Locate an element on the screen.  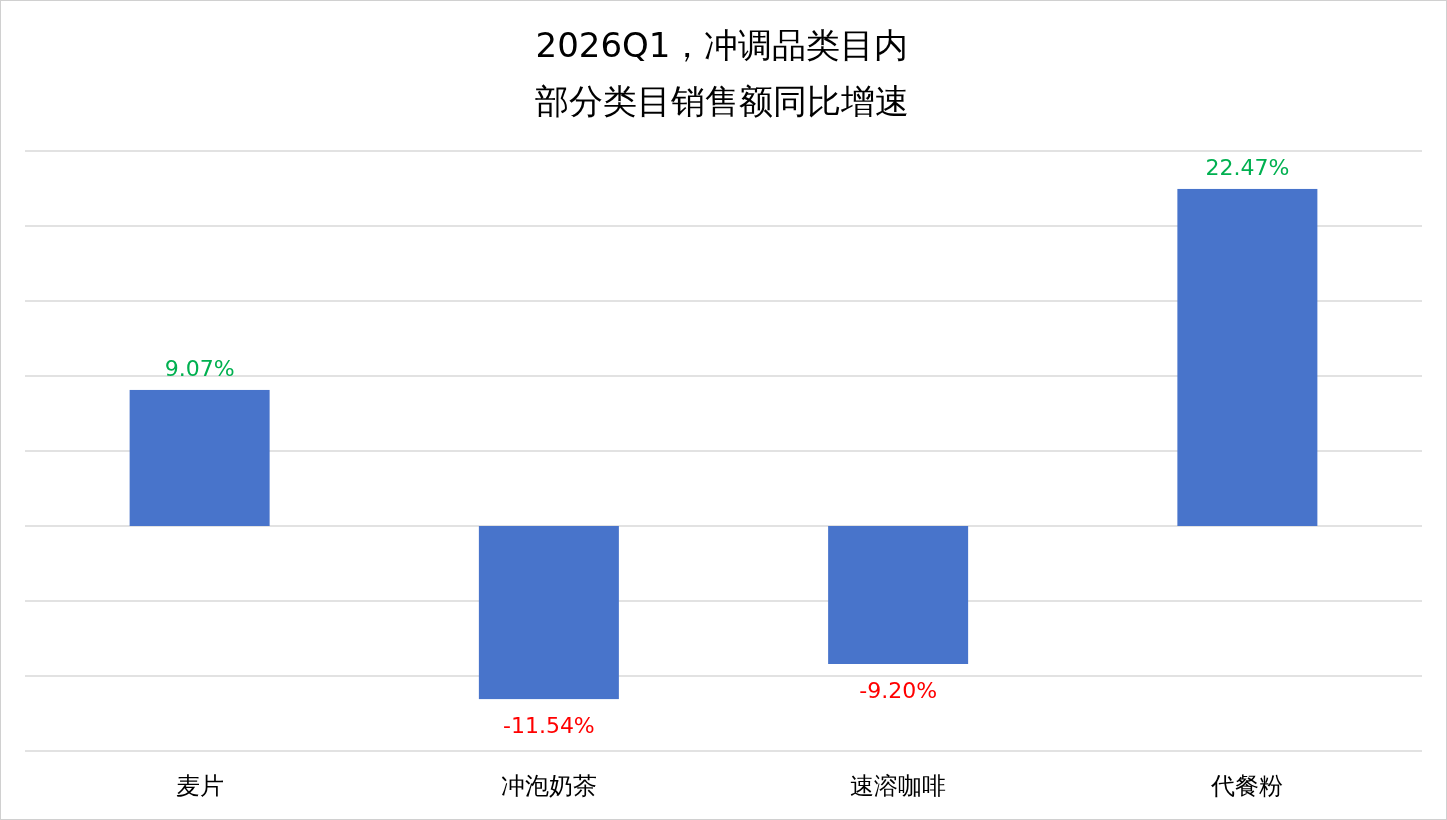
x-tick-label: 麦片 is located at coordinates (199, 786).